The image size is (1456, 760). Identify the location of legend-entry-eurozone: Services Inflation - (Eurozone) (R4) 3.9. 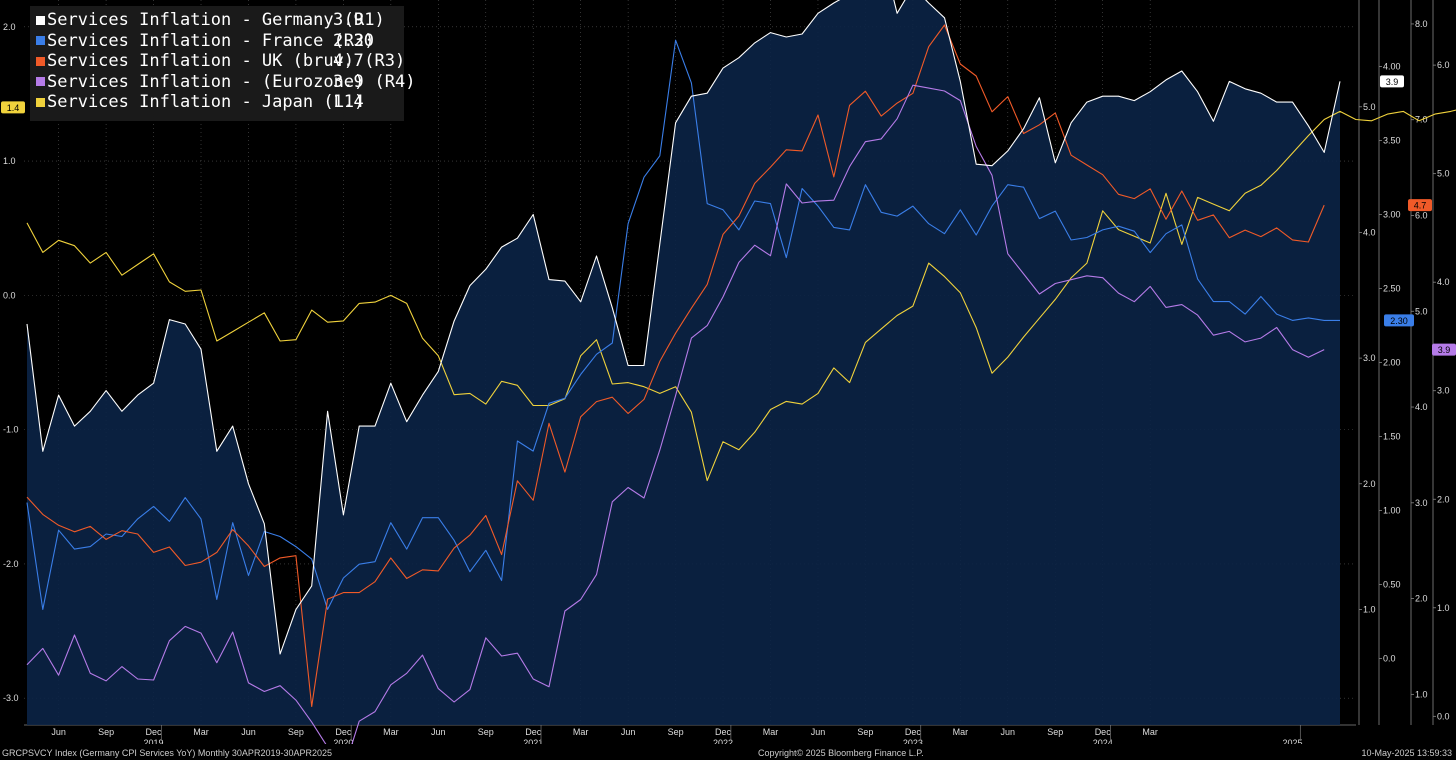
(225, 82).